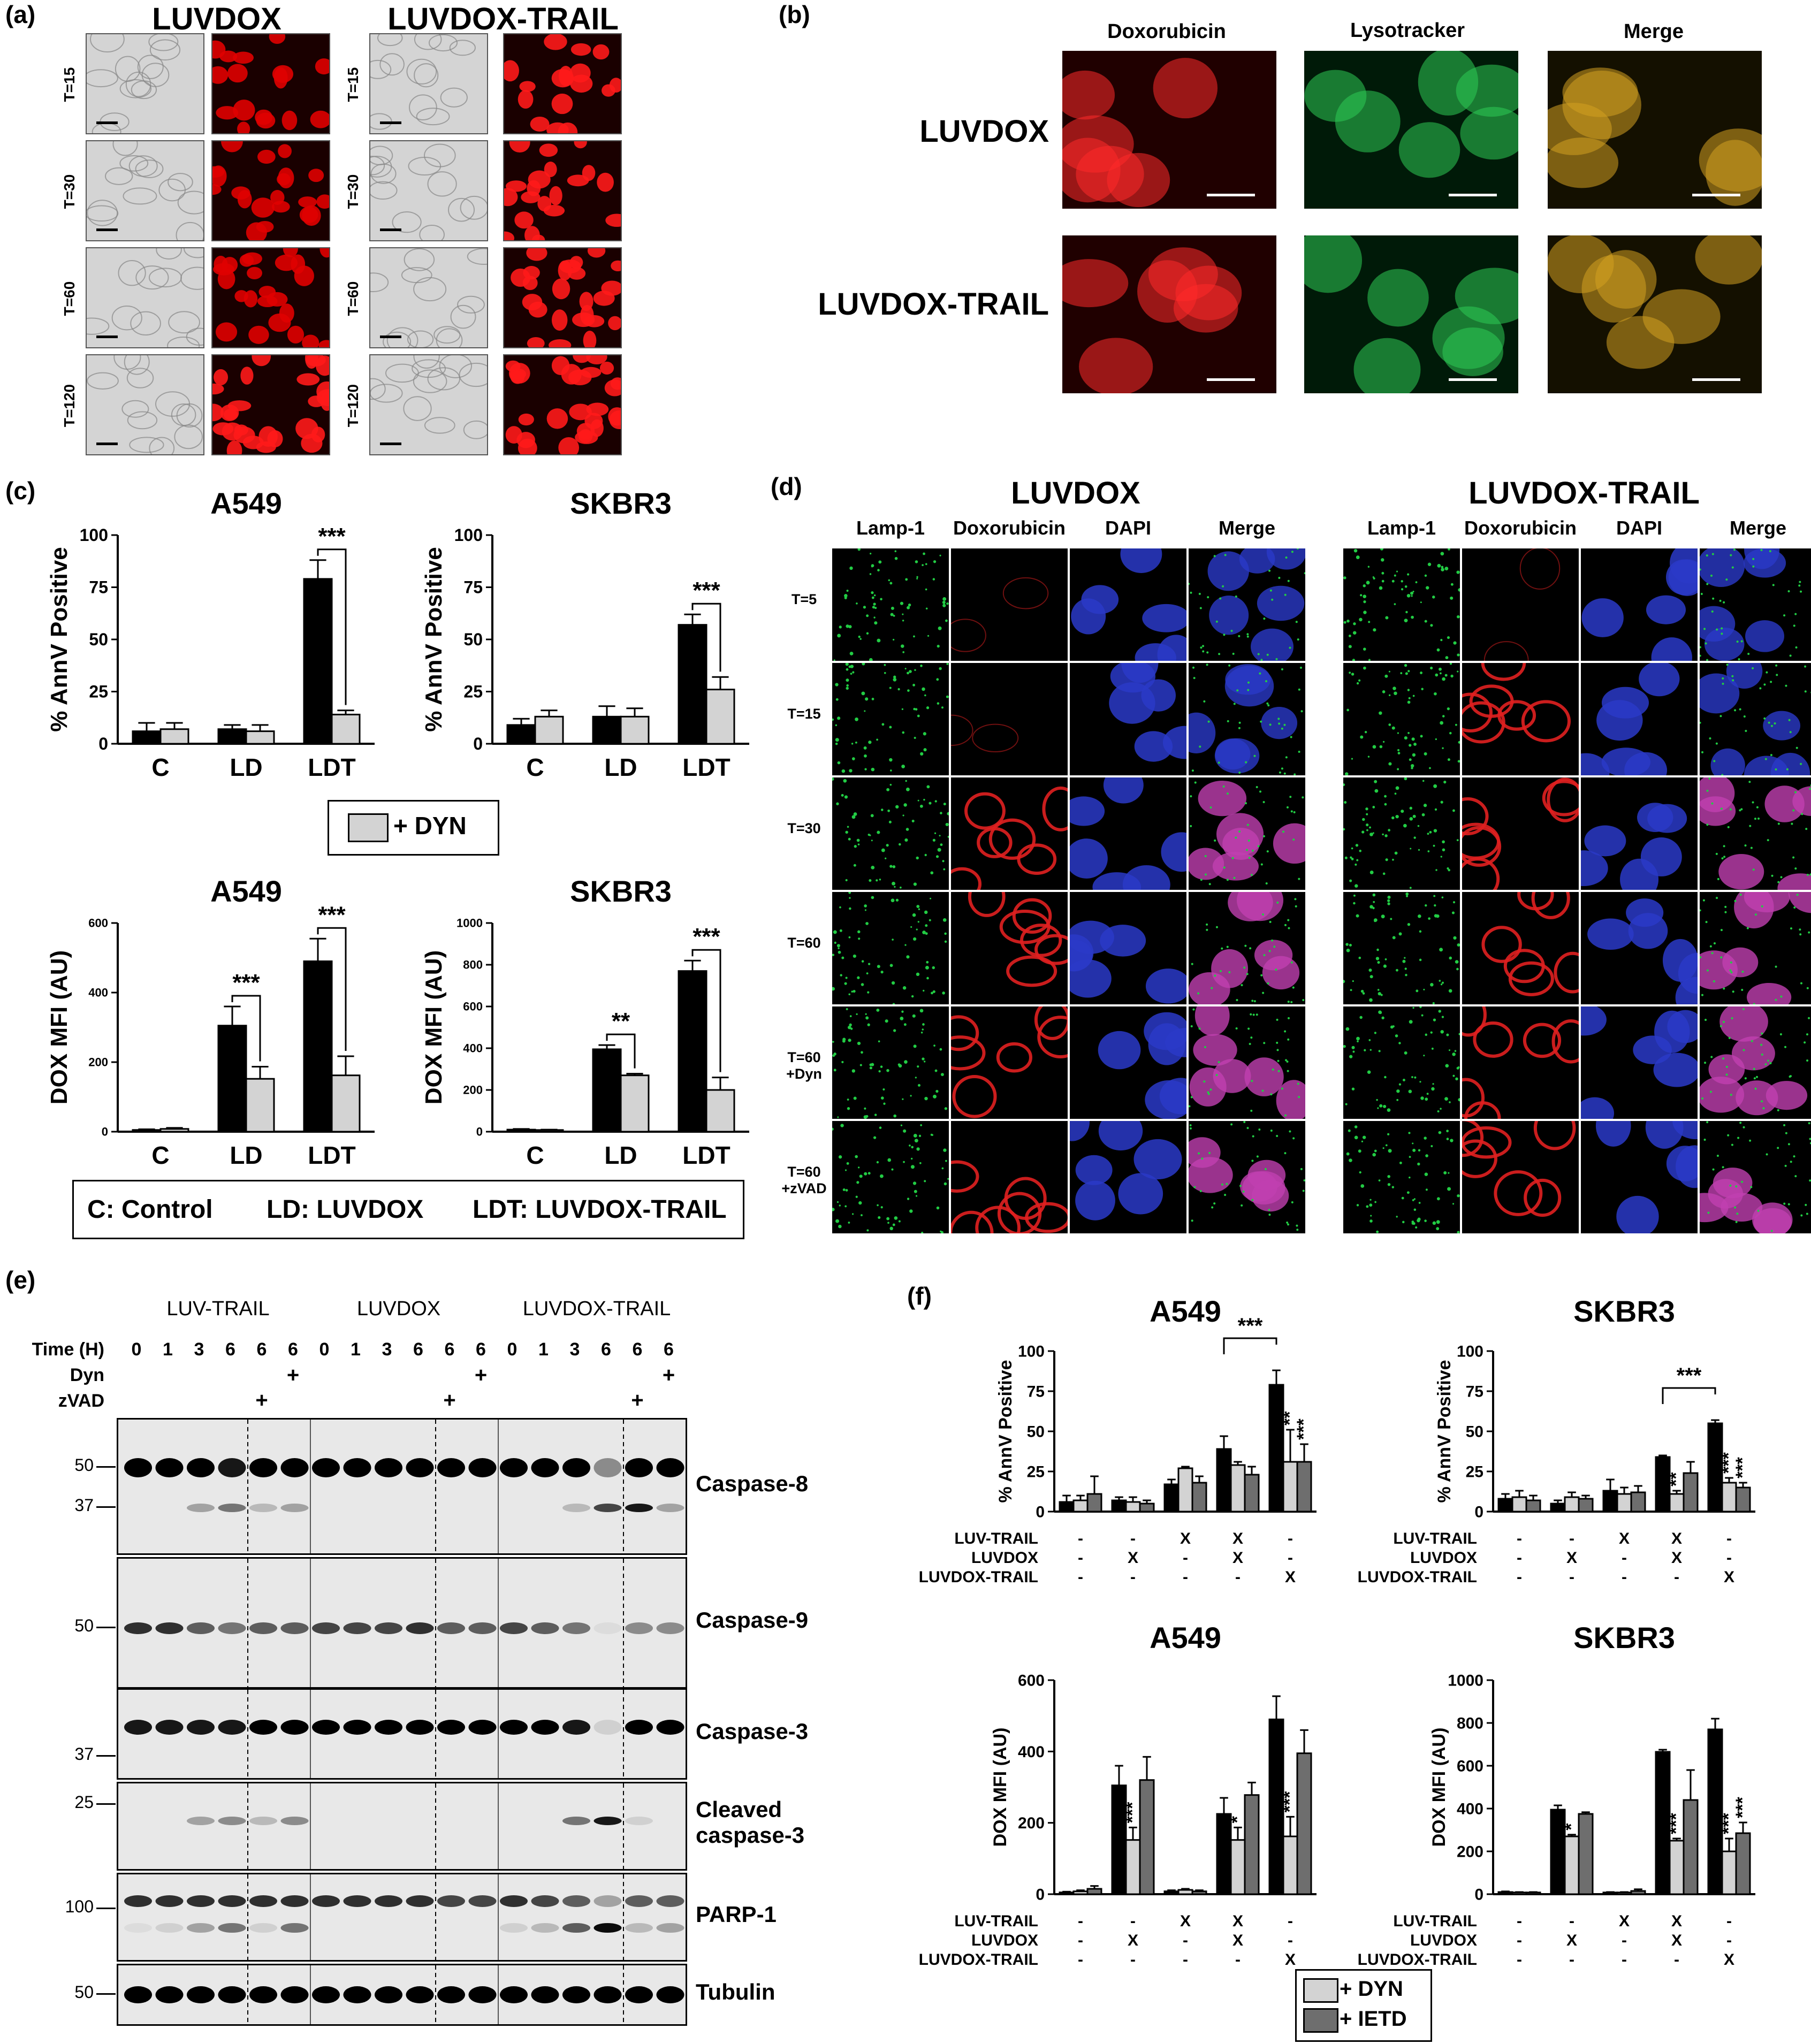 The width and height of the screenshot is (1811, 2044). I want to click on blot-protein-label: Caspase-9, so click(752, 1620).